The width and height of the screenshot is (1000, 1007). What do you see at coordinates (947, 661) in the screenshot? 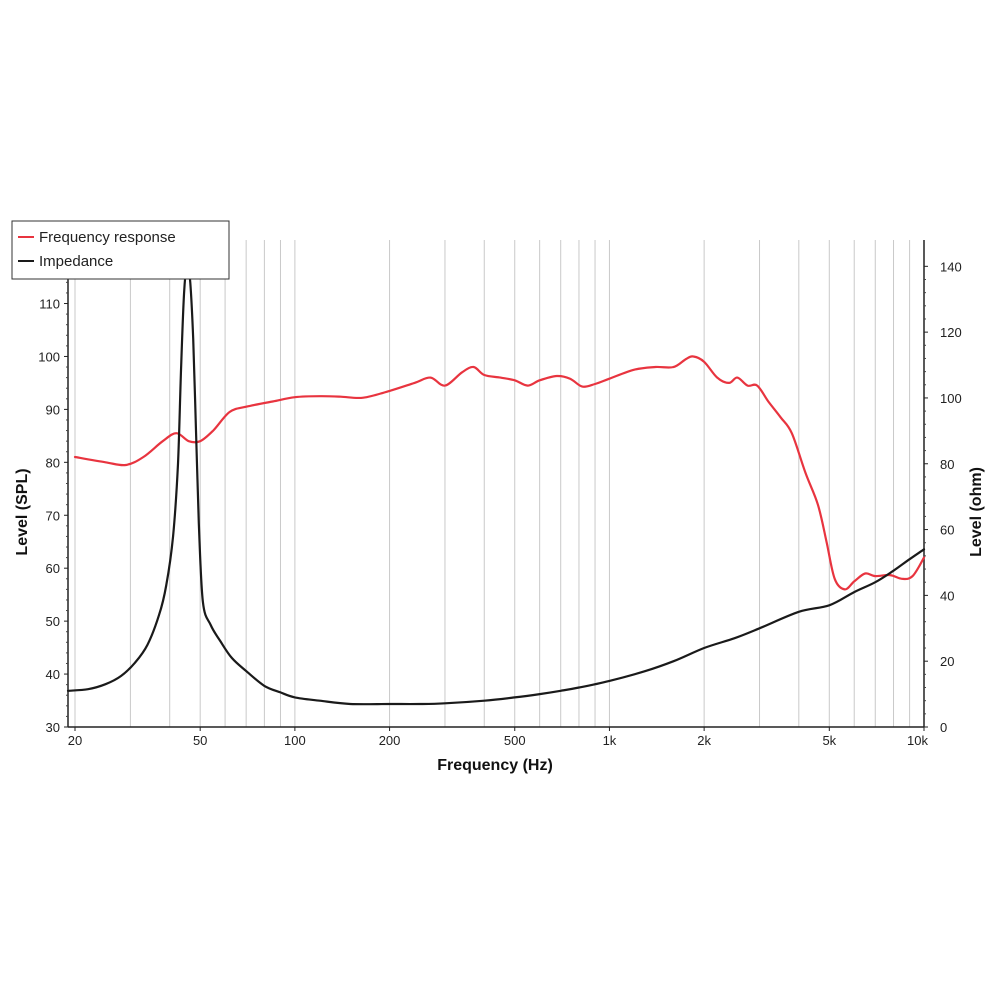
I see `y-tick-label-right: 20` at bounding box center [947, 661].